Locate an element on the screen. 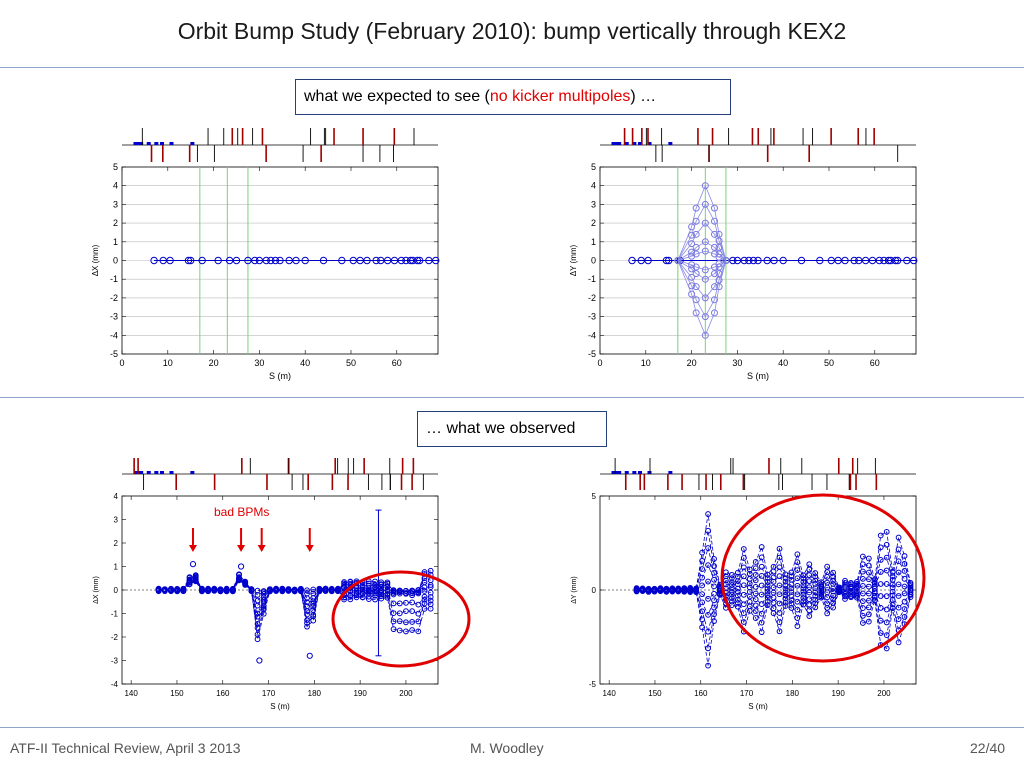  y-tick-label: 3 is located at coordinates (593, 204).